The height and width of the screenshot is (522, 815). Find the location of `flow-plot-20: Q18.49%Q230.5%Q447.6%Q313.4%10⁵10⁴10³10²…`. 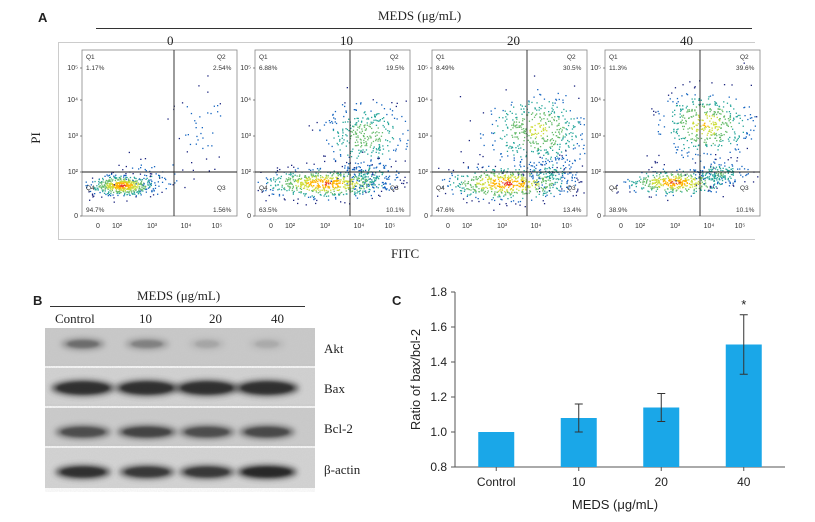

flow-plot-20: Q18.49%Q230.5%Q447.6%Q313.4%10⁵10⁴10³10²… is located at coordinates (502, 139).